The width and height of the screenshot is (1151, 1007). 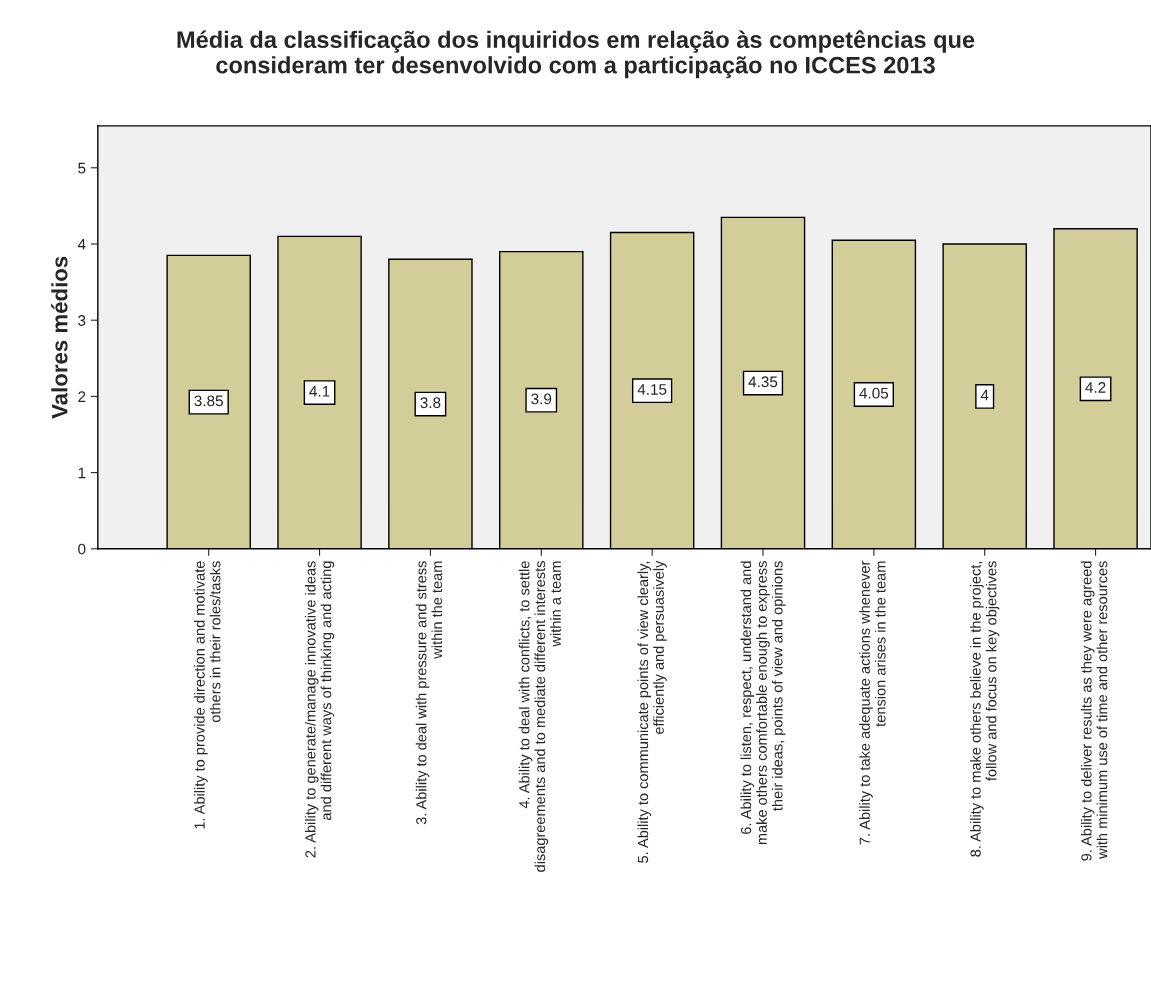 I want to click on data-label: 3.8, so click(x=430, y=403).